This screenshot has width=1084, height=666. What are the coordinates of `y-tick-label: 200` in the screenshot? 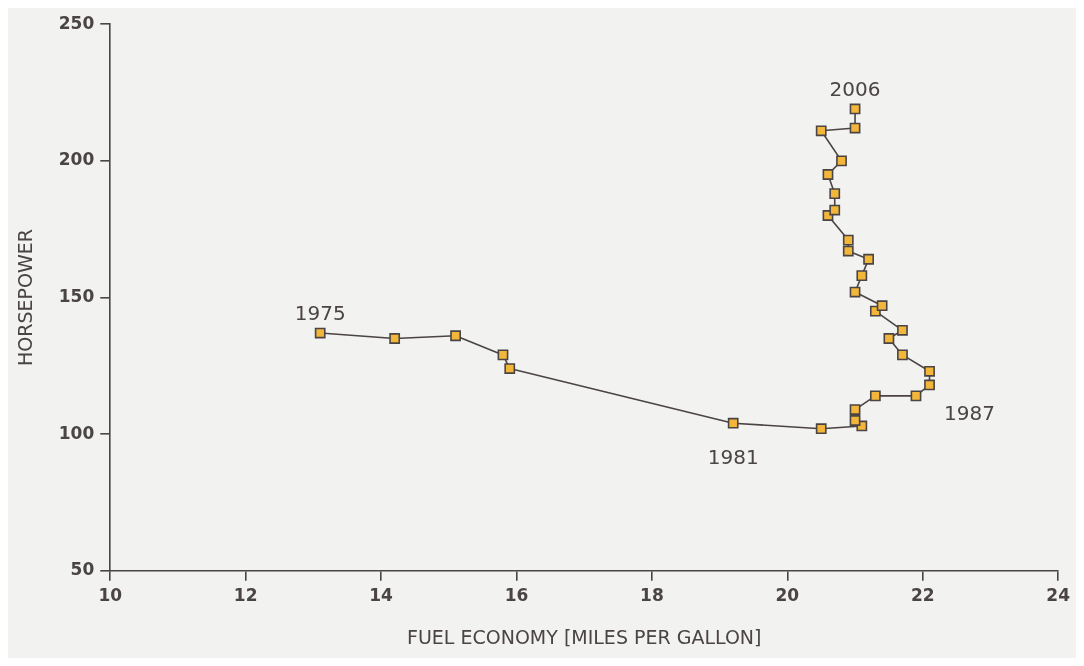 It's located at (76, 159).